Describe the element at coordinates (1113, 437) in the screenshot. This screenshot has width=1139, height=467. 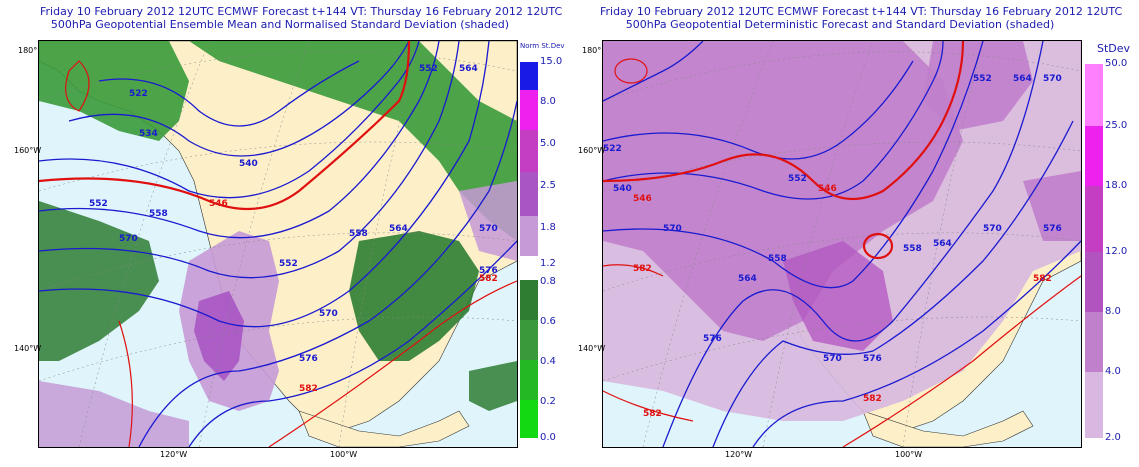
I see `right-cbar-tick: 2.0` at that location.